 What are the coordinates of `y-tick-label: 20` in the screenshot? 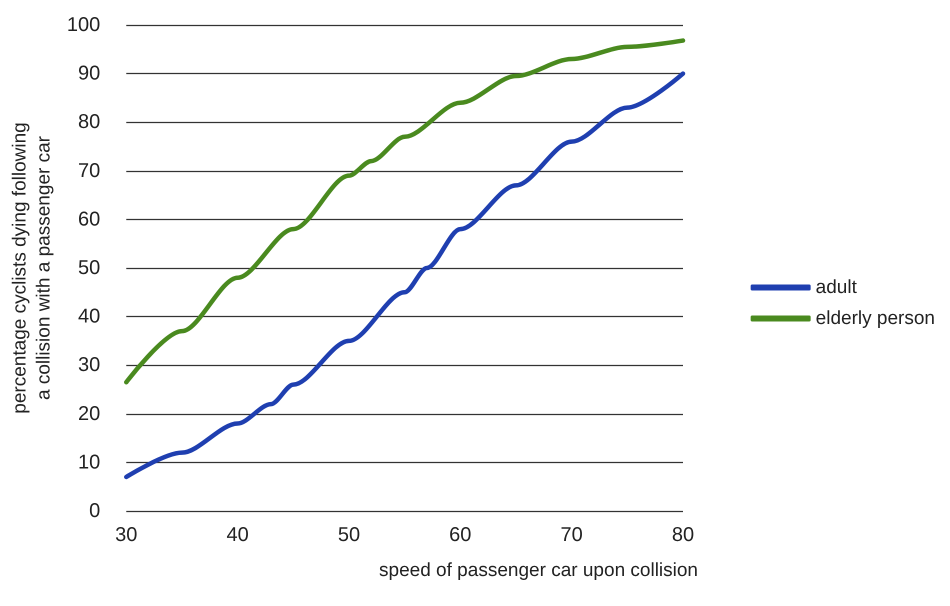 It's located at (89, 413).